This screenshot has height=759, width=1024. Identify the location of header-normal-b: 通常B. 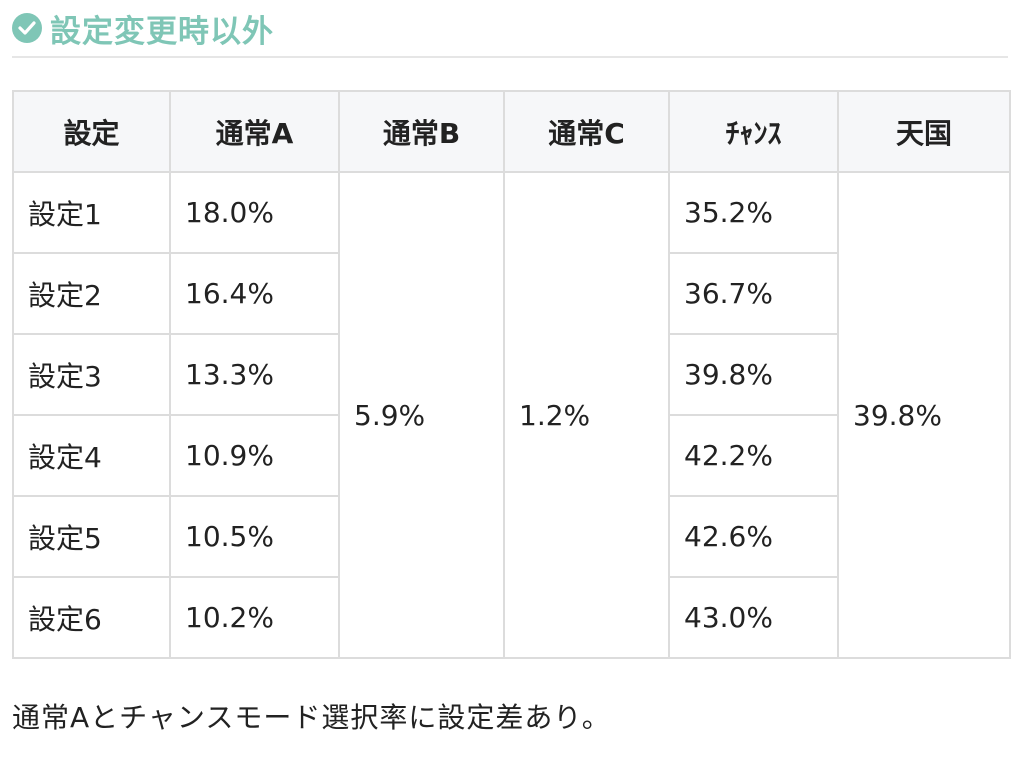
(421, 131).